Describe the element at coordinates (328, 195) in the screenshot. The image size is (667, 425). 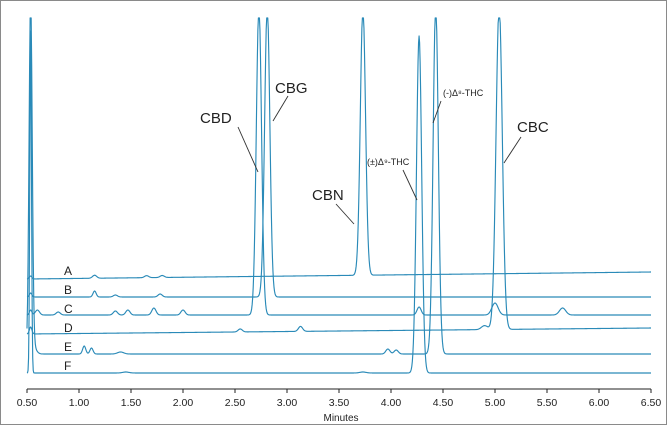
I see `peak-label-cbn: CBN` at that location.